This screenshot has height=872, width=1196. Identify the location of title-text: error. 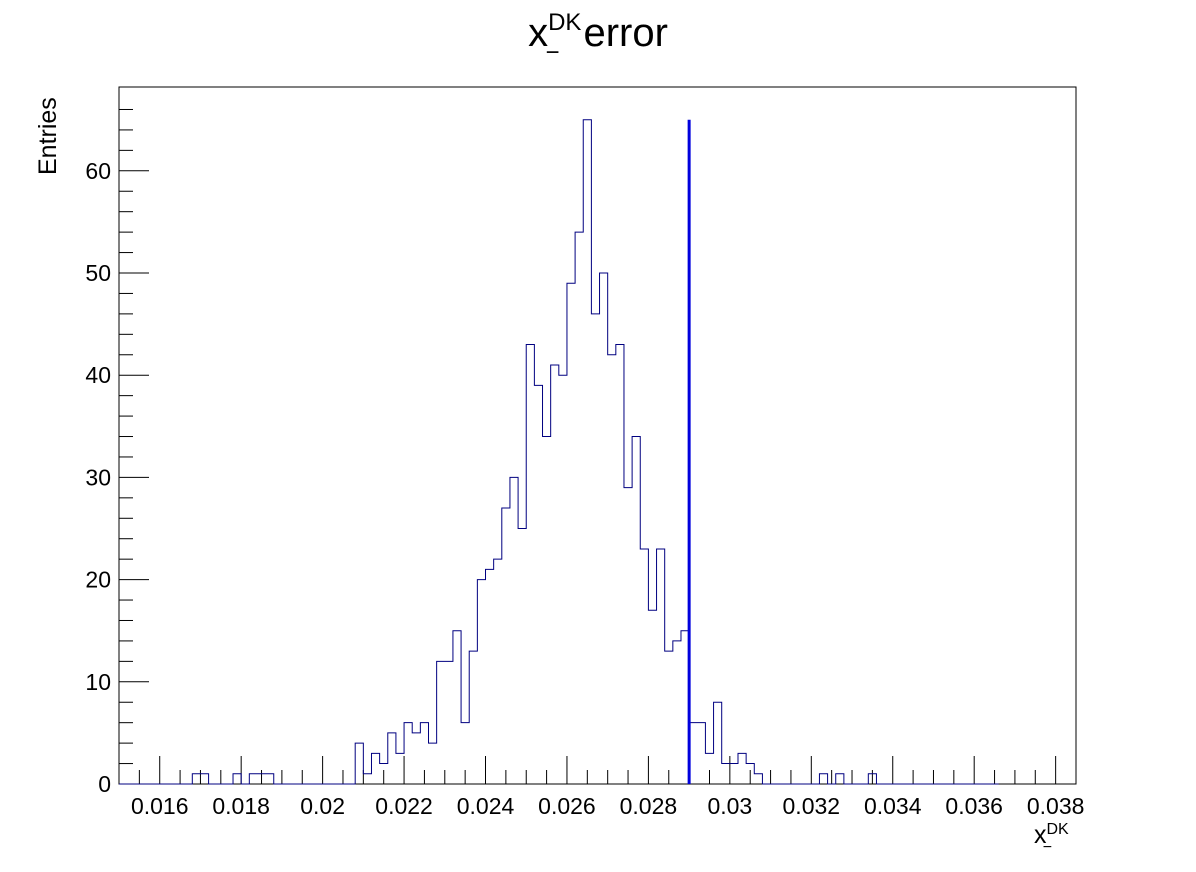
(625, 33).